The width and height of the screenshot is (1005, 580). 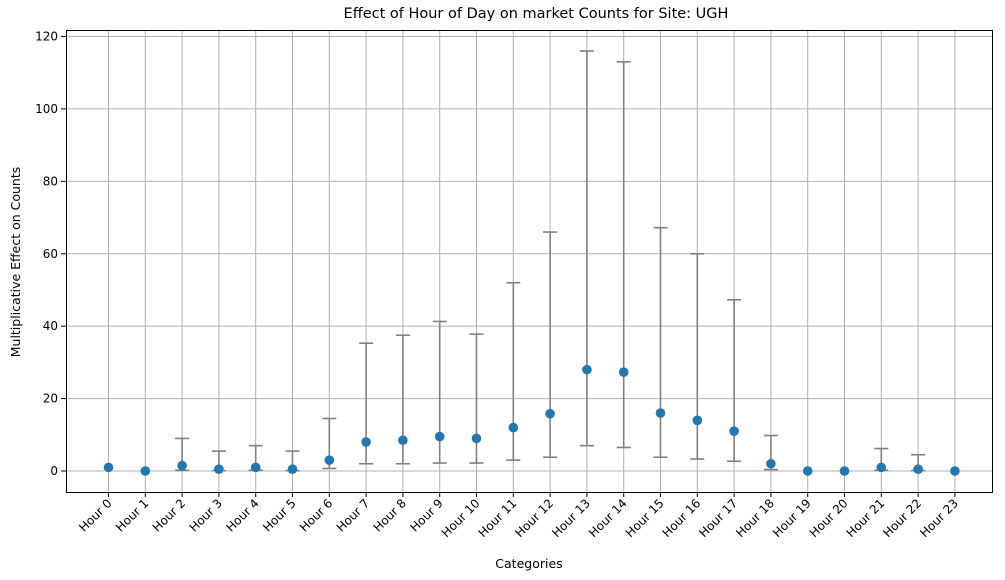 What do you see at coordinates (46, 109) in the screenshot?
I see `y-tick-label: 100` at bounding box center [46, 109].